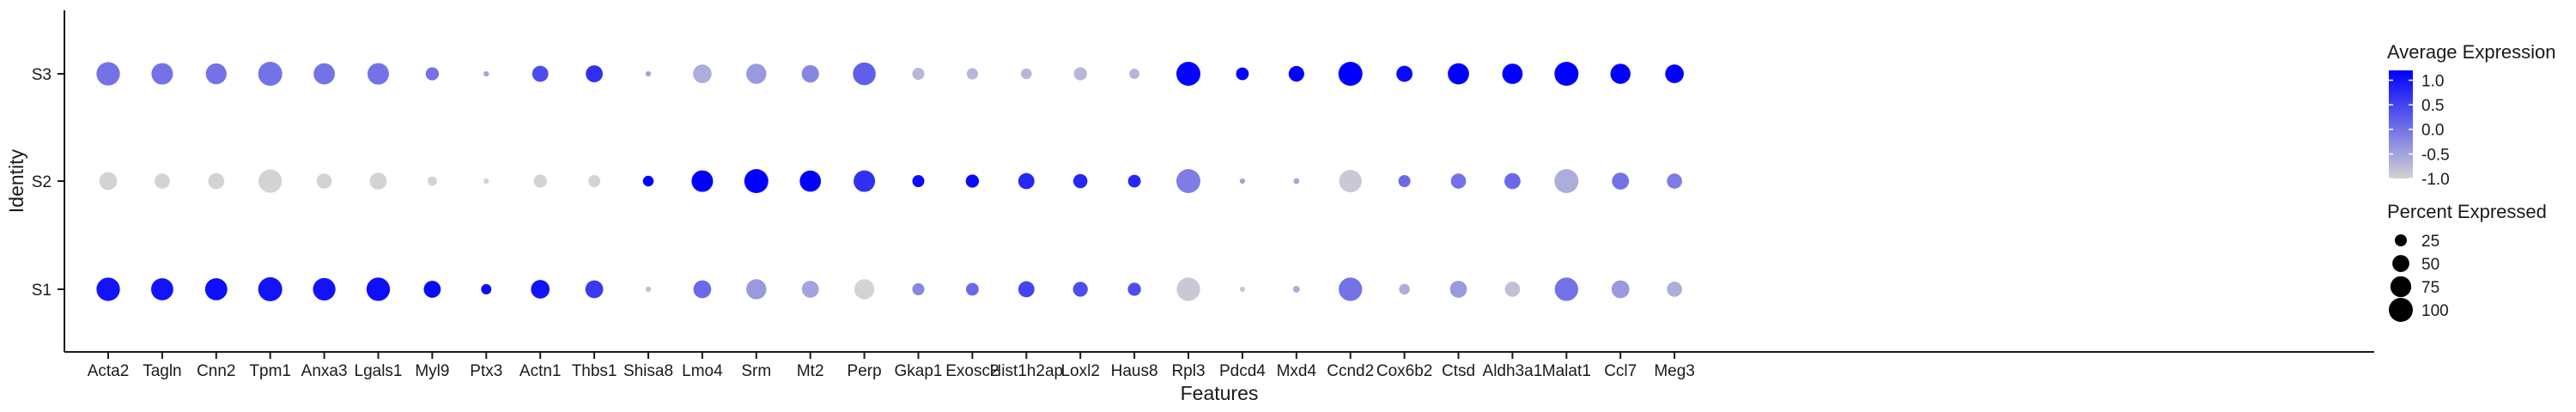 The width and height of the screenshot is (2576, 412). What do you see at coordinates (378, 289) in the screenshot?
I see `dot-S1-Lgals1` at bounding box center [378, 289].